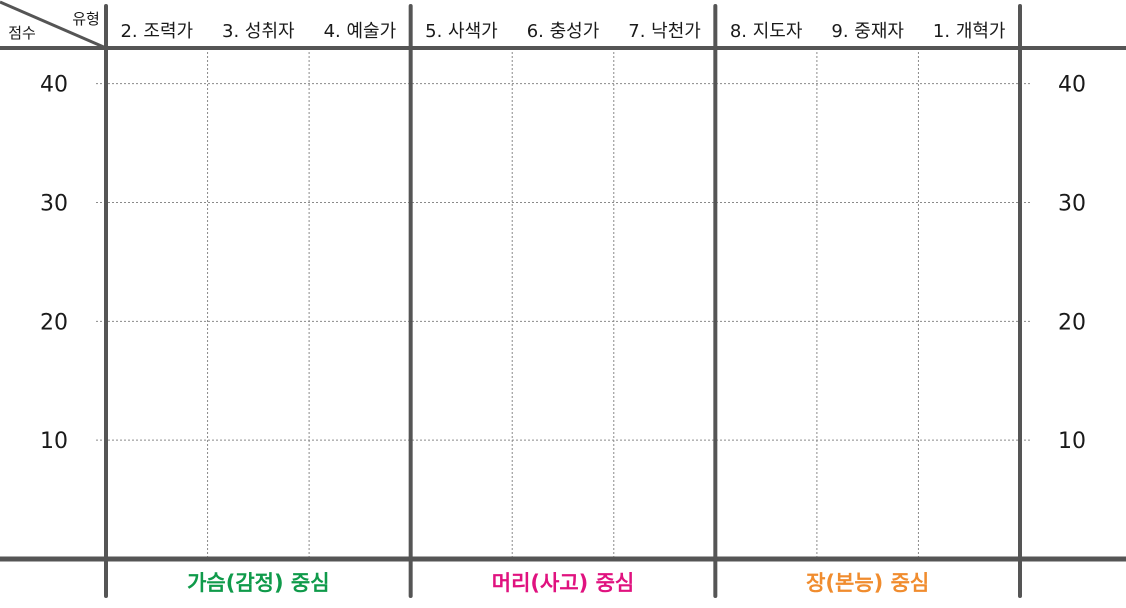 This screenshot has width=1126, height=608. I want to click on corner-diagonal, so click(53, 25).